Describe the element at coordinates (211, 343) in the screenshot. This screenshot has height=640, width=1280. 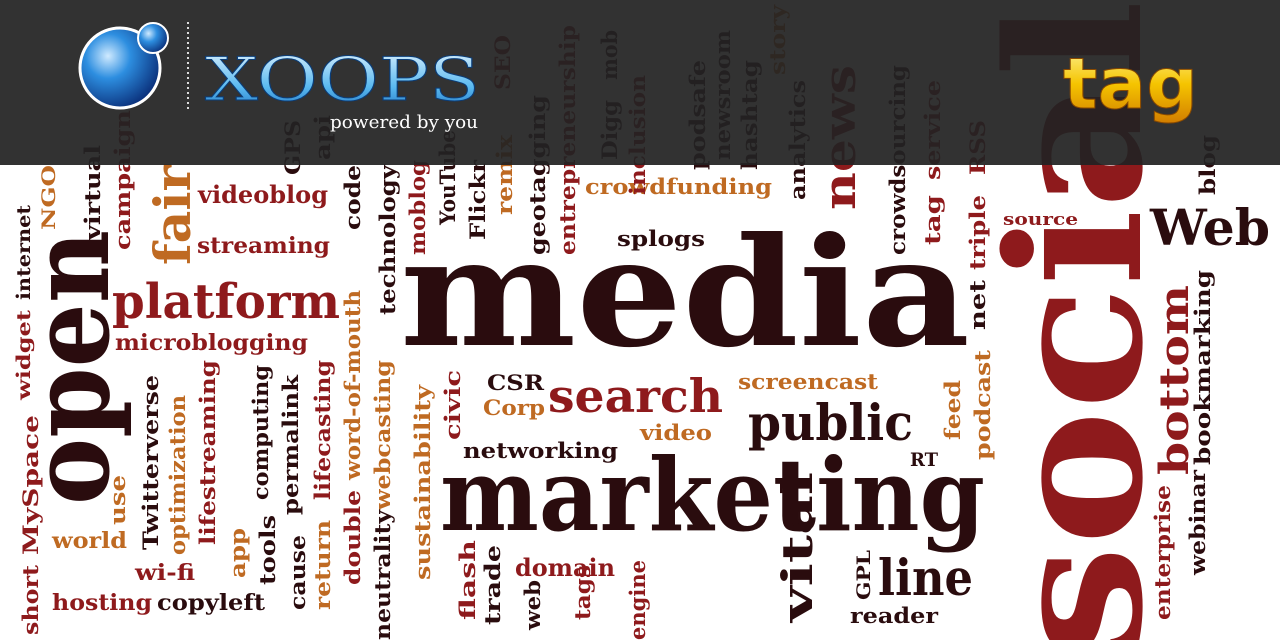
I see `cloud-word: microblogging` at that location.